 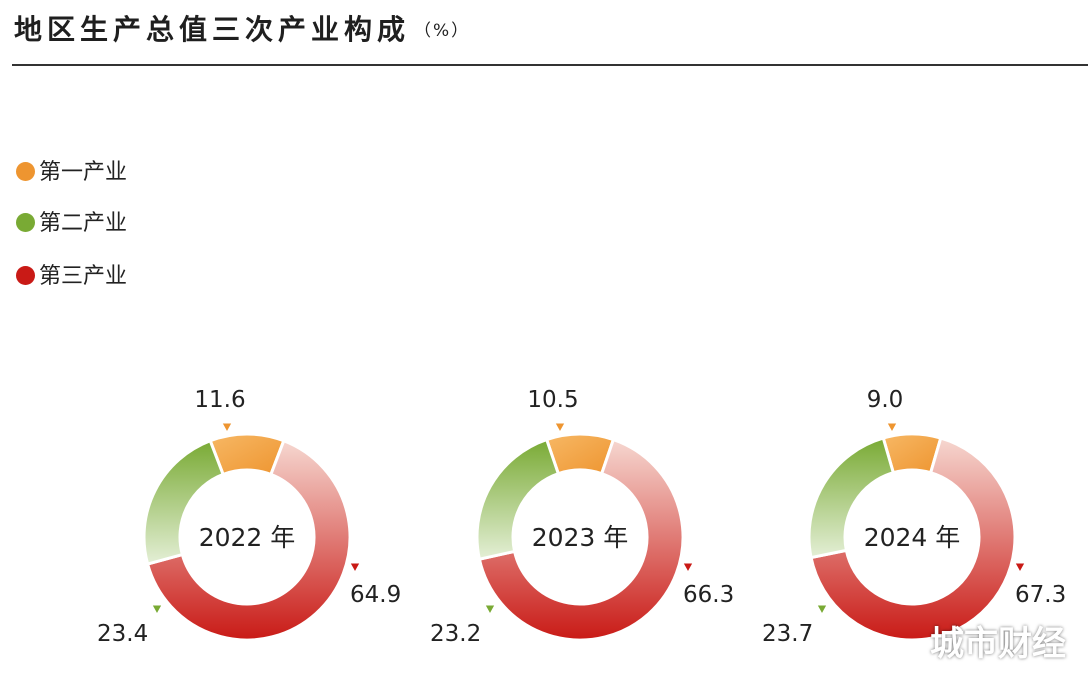 What do you see at coordinates (455, 634) in the screenshot?
I see `value-label-secondary-1: 23.2` at bounding box center [455, 634].